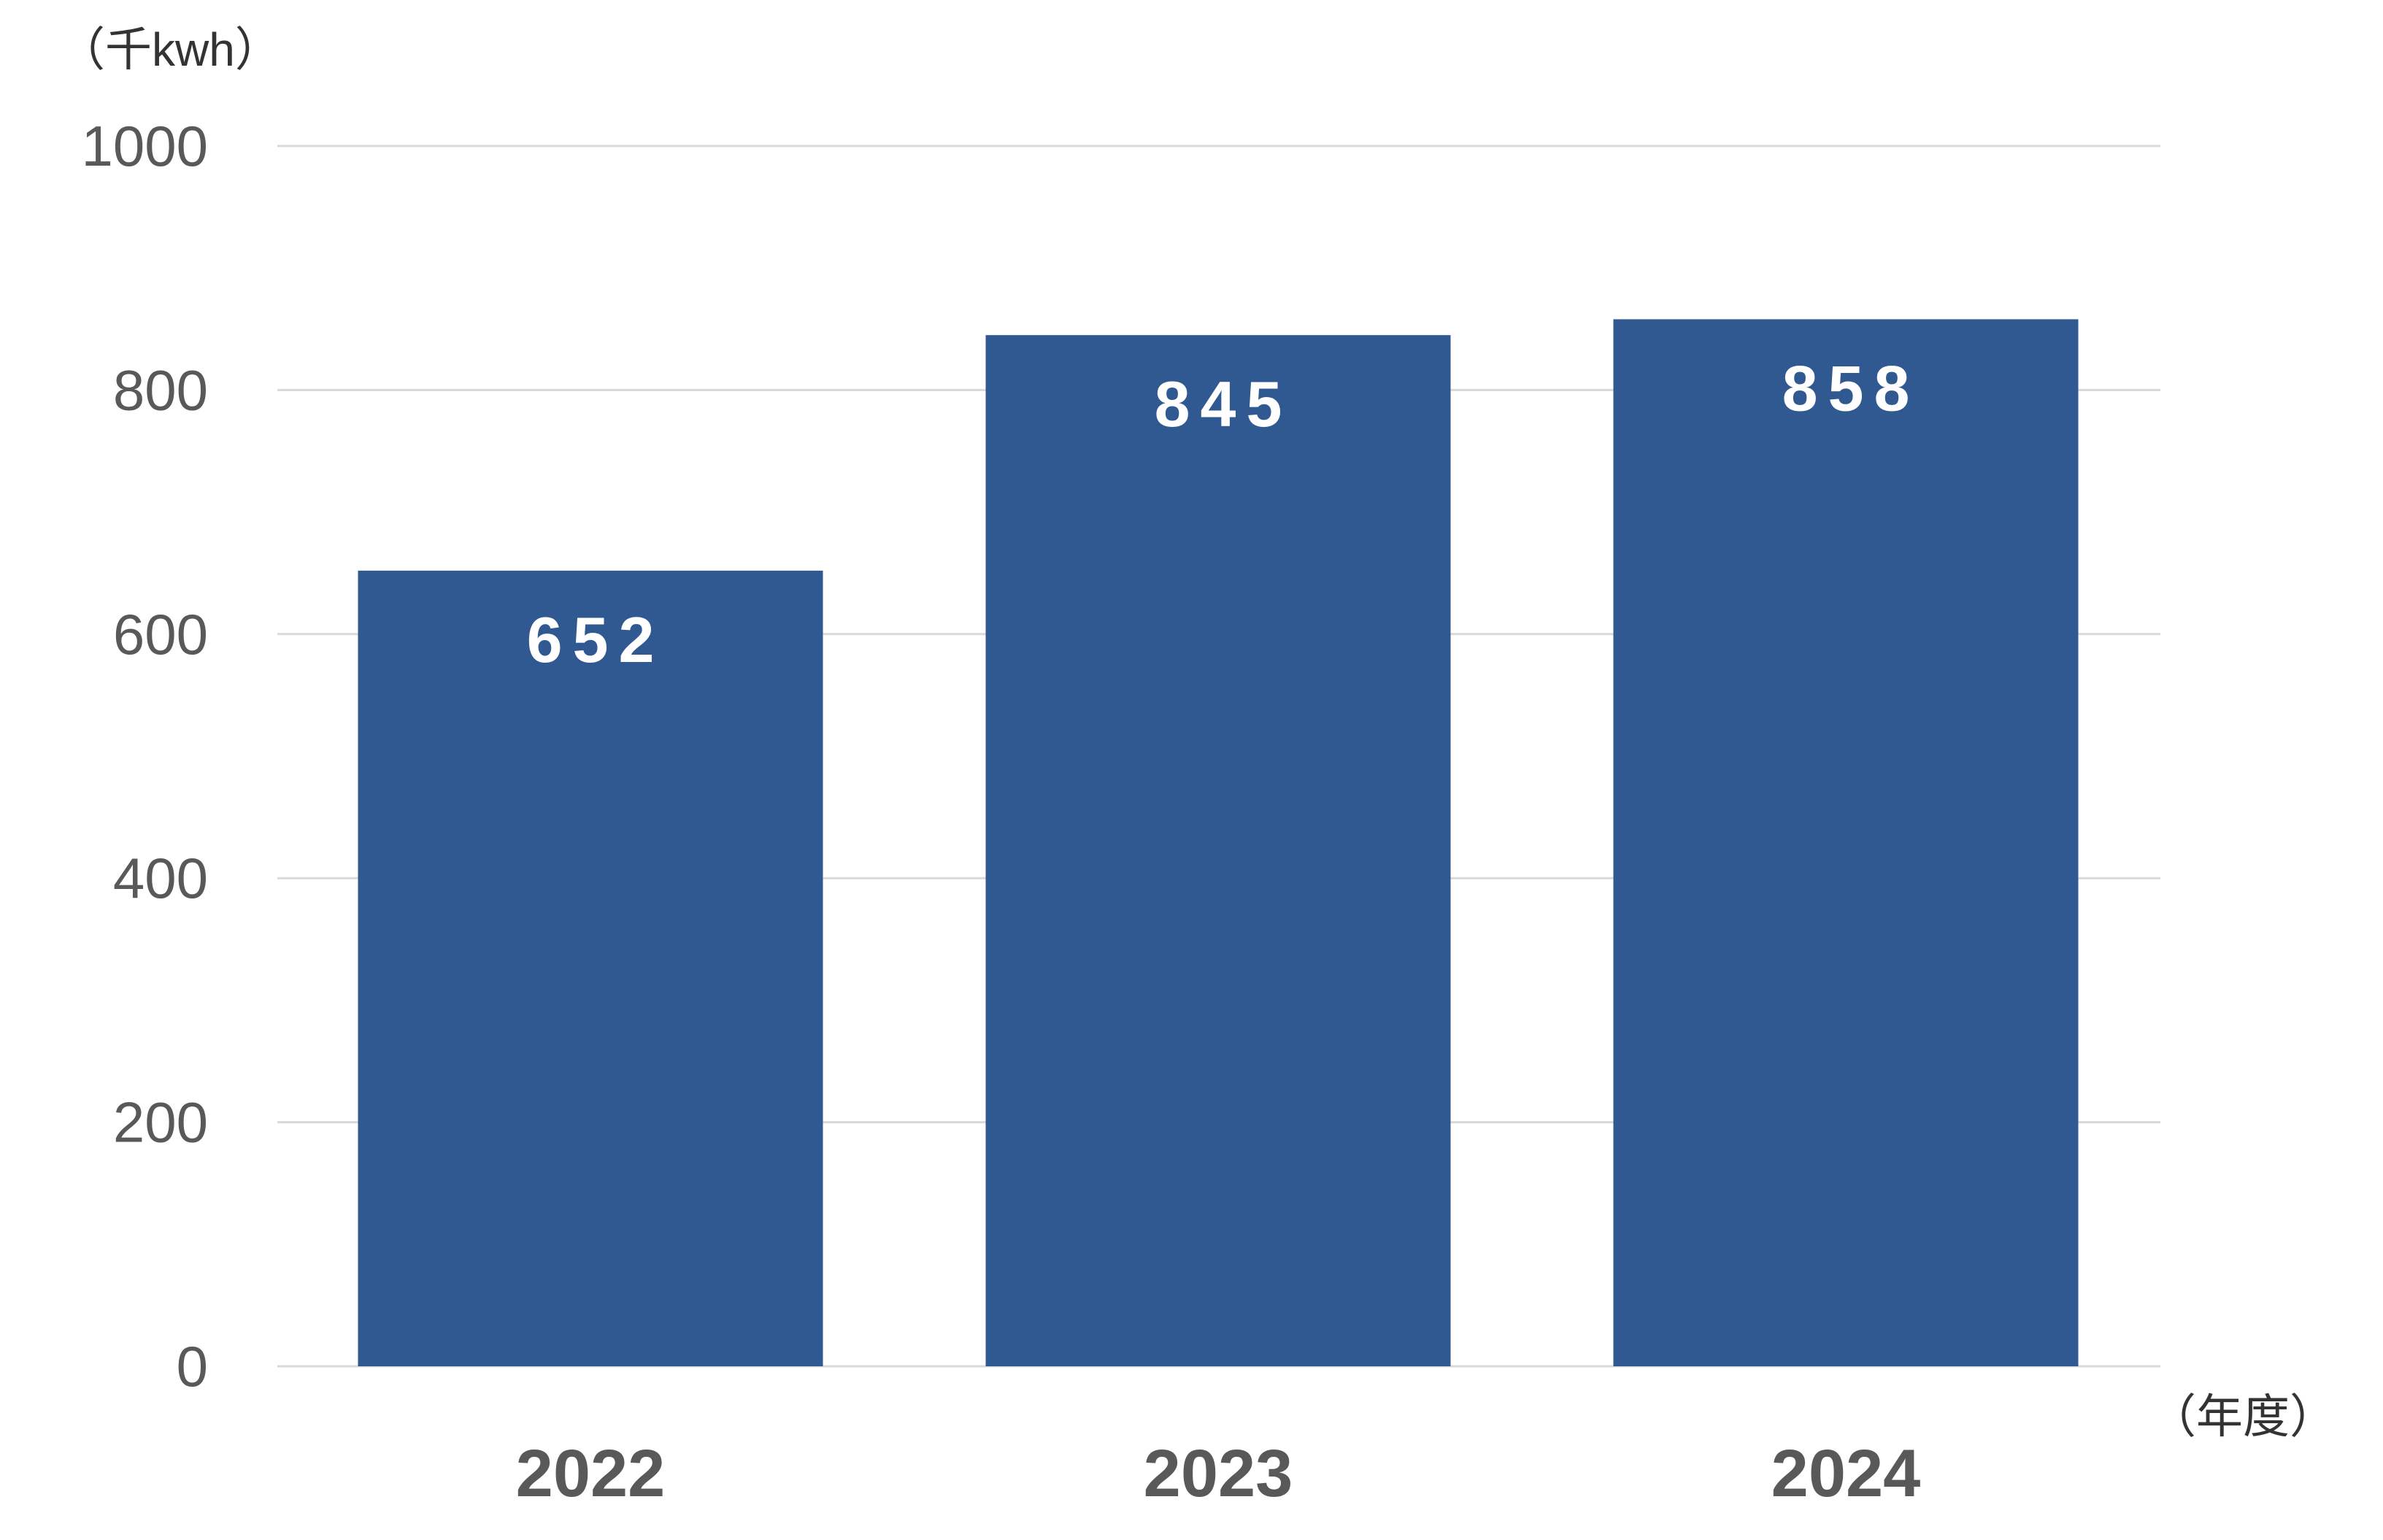 This screenshot has width=2383, height=1540. I want to click on bar-value-label: 858, so click(1851, 388).